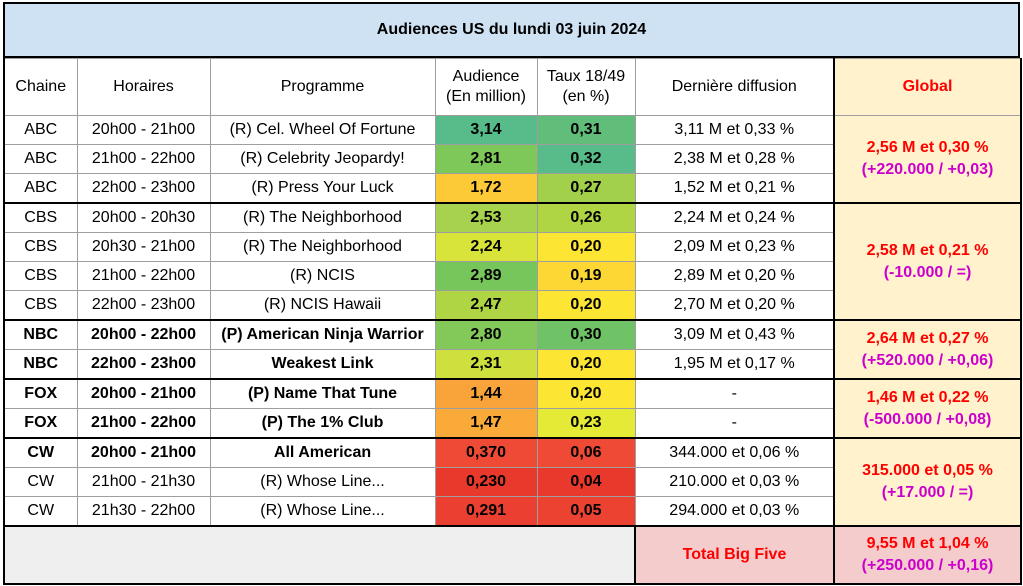  I want to click on cell-audience: 2,89, so click(486, 276).